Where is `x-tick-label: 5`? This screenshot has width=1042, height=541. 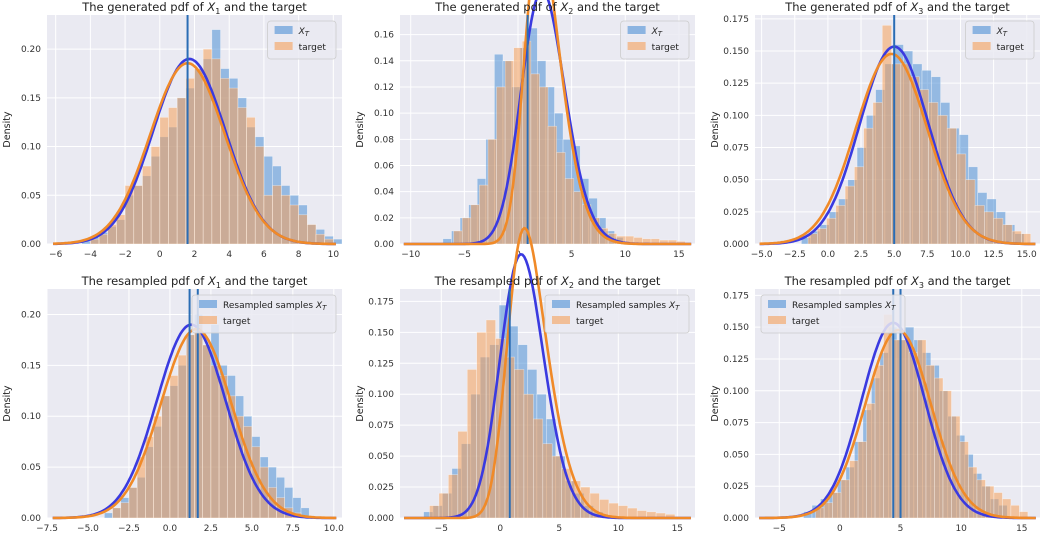 x-tick-label: 5 is located at coordinates (559, 529).